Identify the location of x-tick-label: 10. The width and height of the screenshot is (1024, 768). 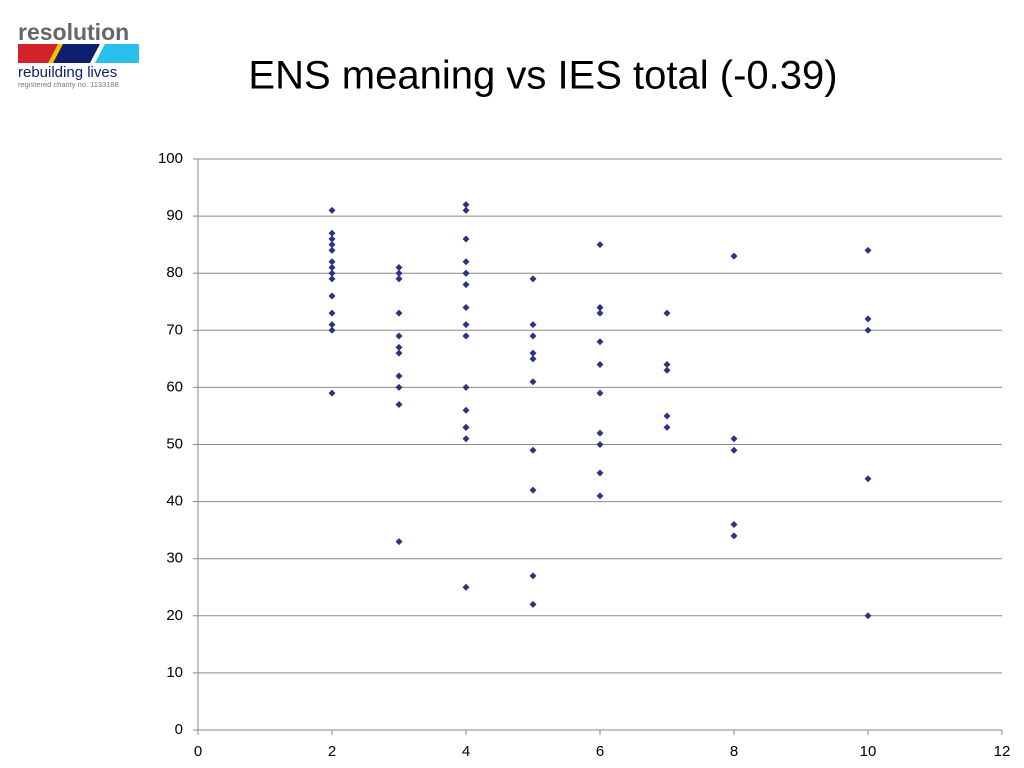
(868, 751).